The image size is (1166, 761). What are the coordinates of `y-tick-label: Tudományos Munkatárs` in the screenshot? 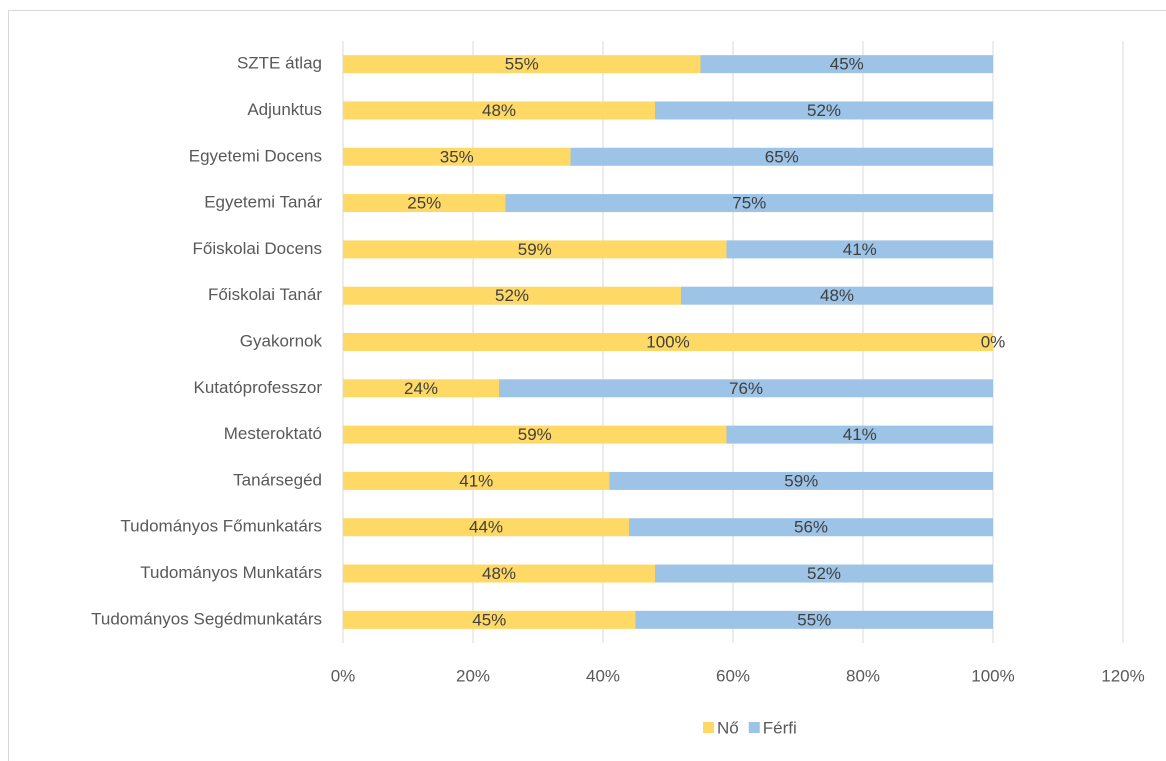 It's located at (231, 572).